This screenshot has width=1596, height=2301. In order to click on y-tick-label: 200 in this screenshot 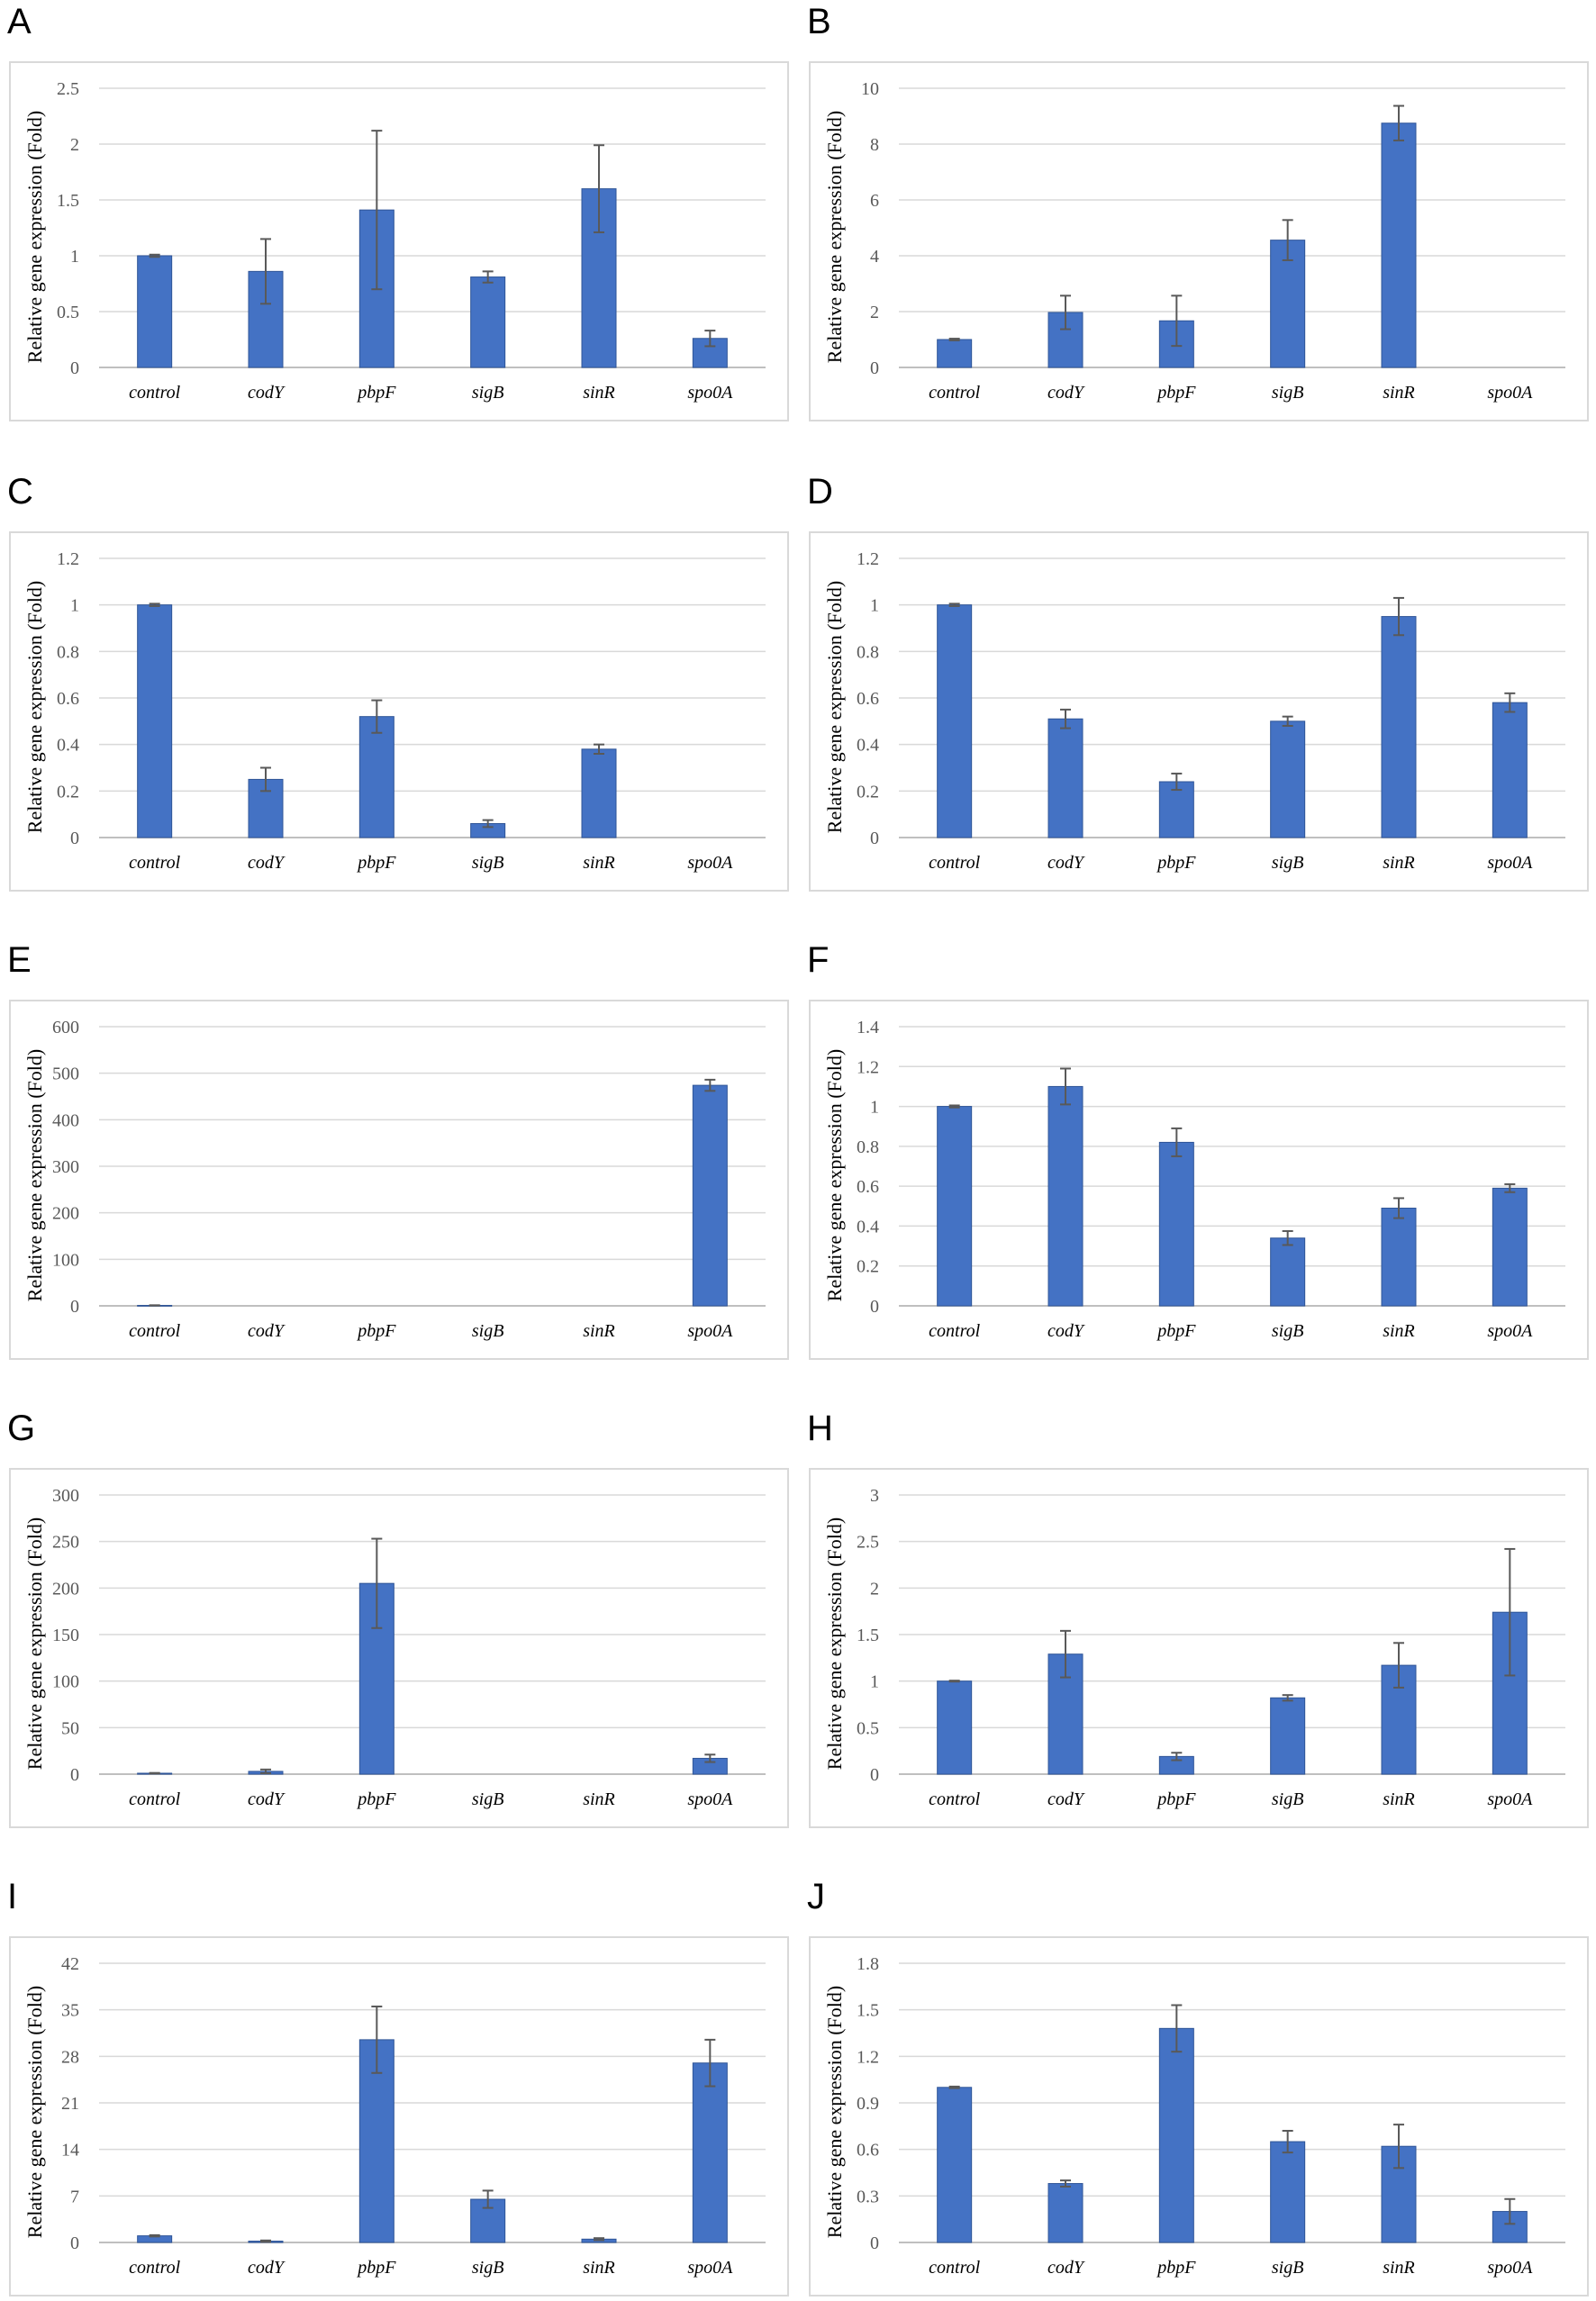, I will do `click(65, 1589)`.